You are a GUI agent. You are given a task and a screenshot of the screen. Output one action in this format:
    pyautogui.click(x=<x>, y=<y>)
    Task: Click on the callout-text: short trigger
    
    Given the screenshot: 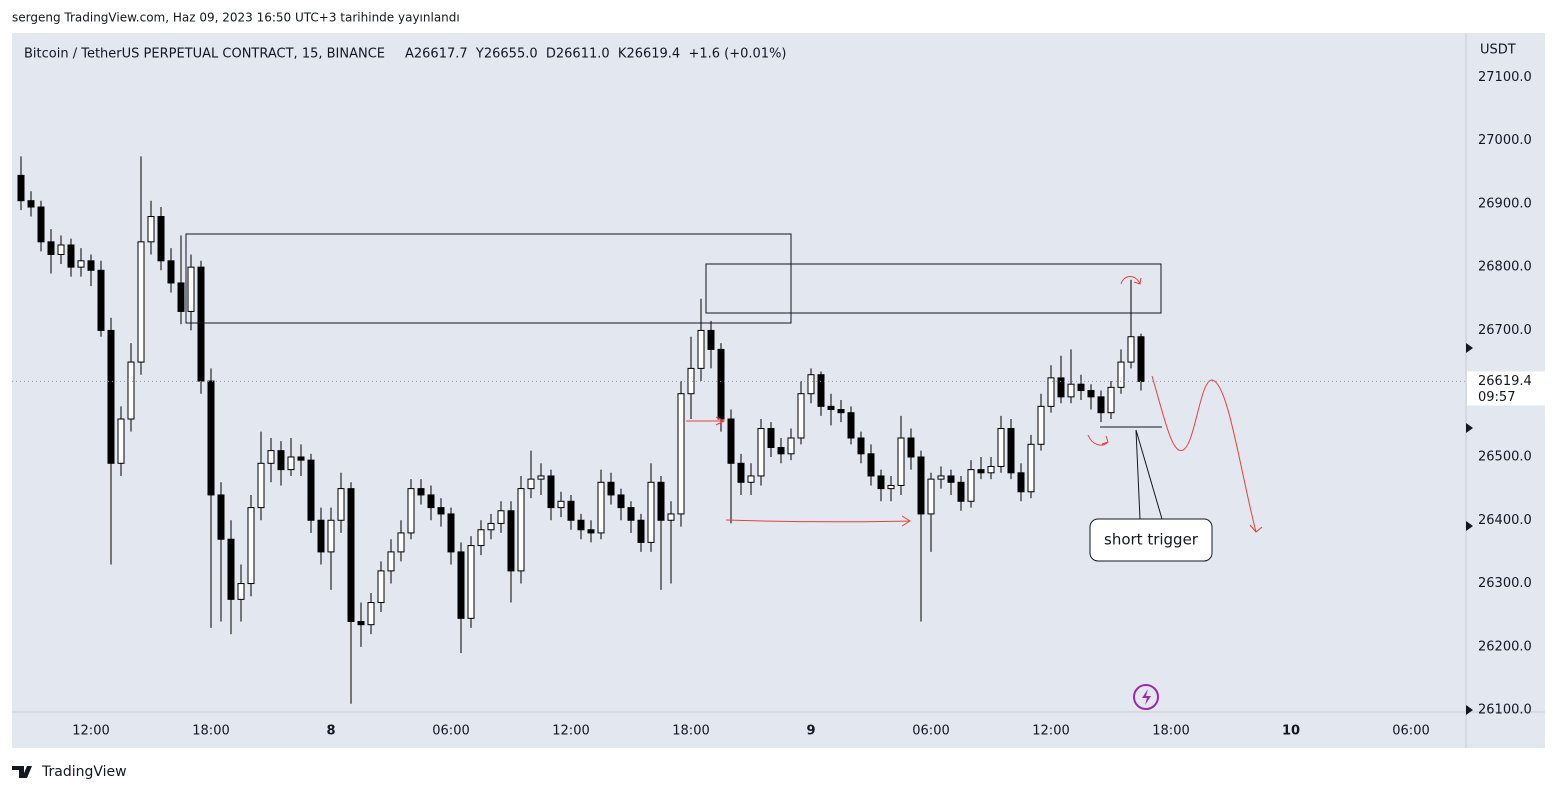 What is the action you would take?
    pyautogui.click(x=1151, y=540)
    